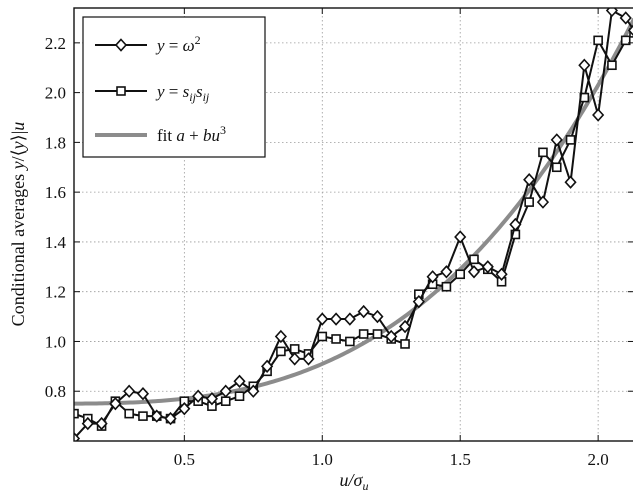  Describe the element at coordinates (55, 391) in the screenshot. I see `y-tick-label: 0.8` at that location.